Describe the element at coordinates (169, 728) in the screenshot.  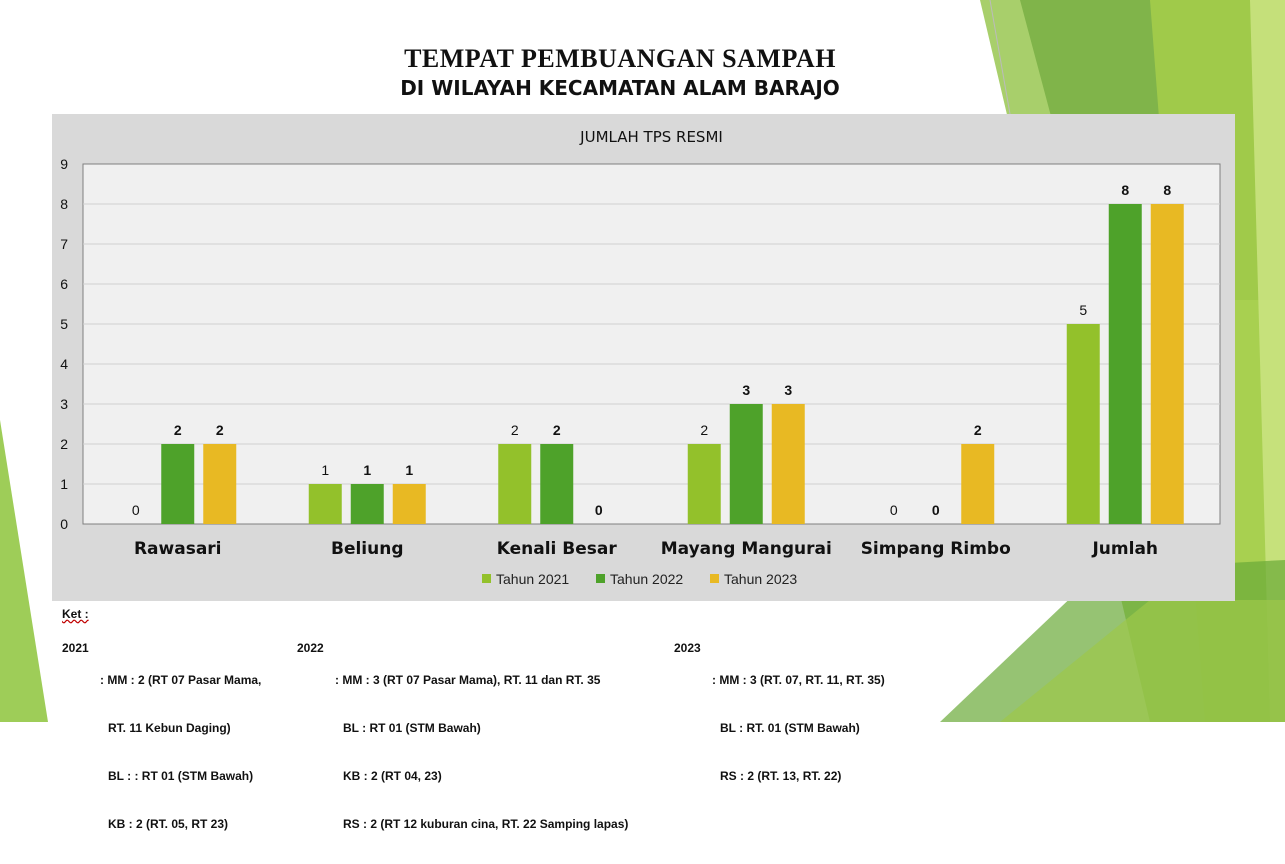
I see `note-line: RT. 11 Kebun Daging)` at that location.